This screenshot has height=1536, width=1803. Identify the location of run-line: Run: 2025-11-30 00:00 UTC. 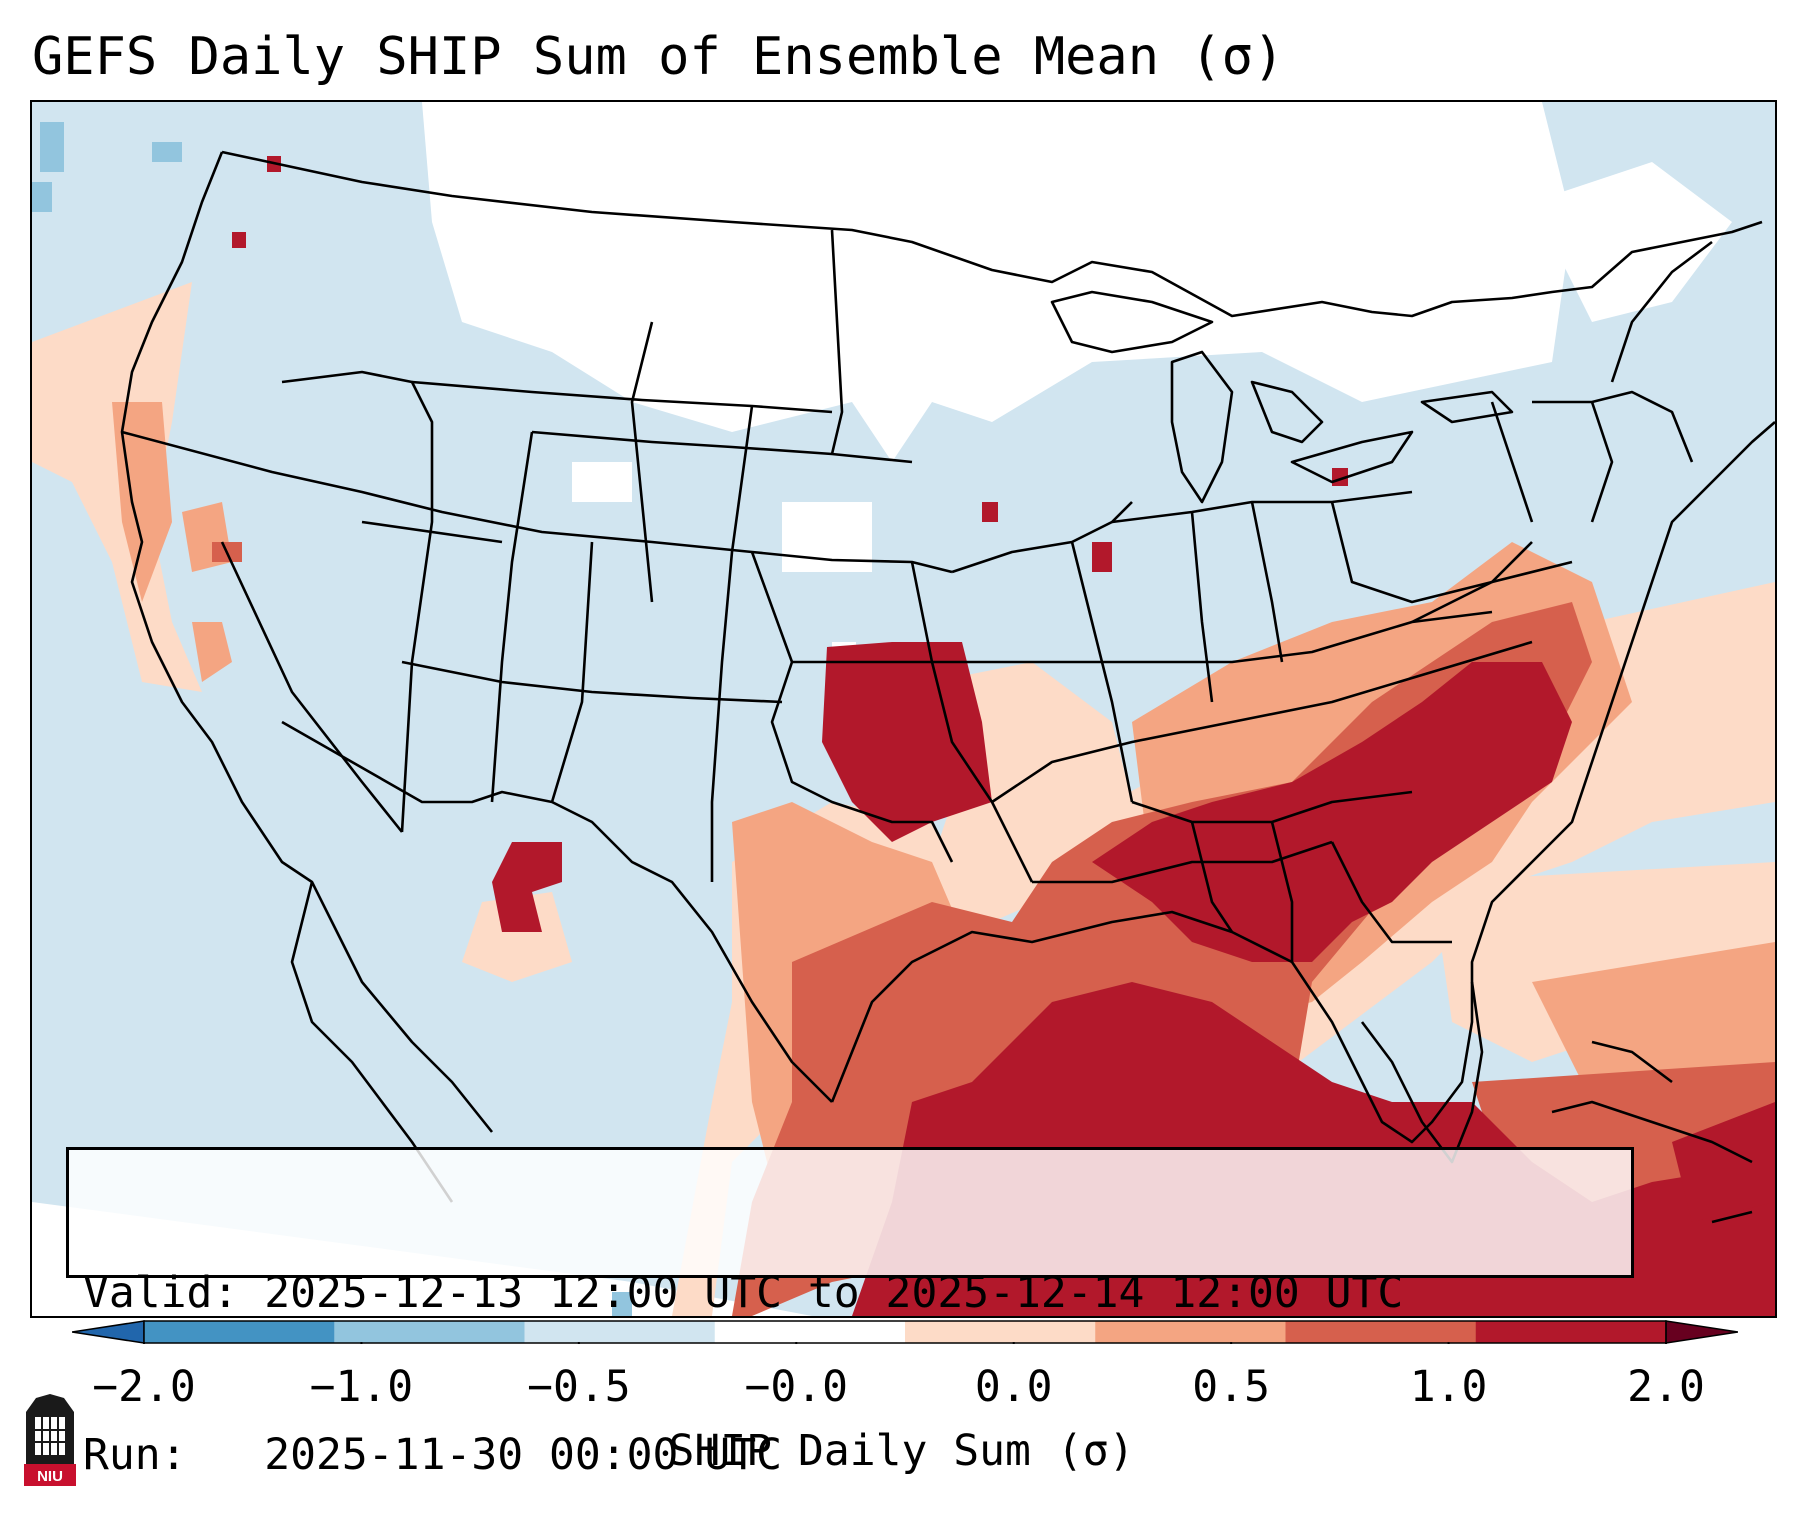
(850, 1455).